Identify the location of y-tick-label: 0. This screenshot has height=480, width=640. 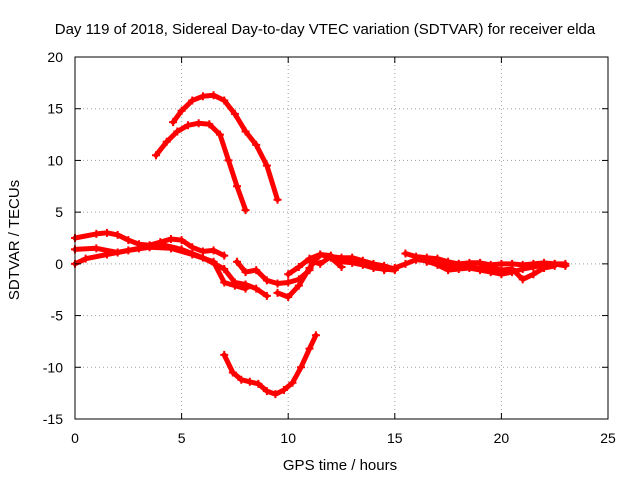
(59, 264).